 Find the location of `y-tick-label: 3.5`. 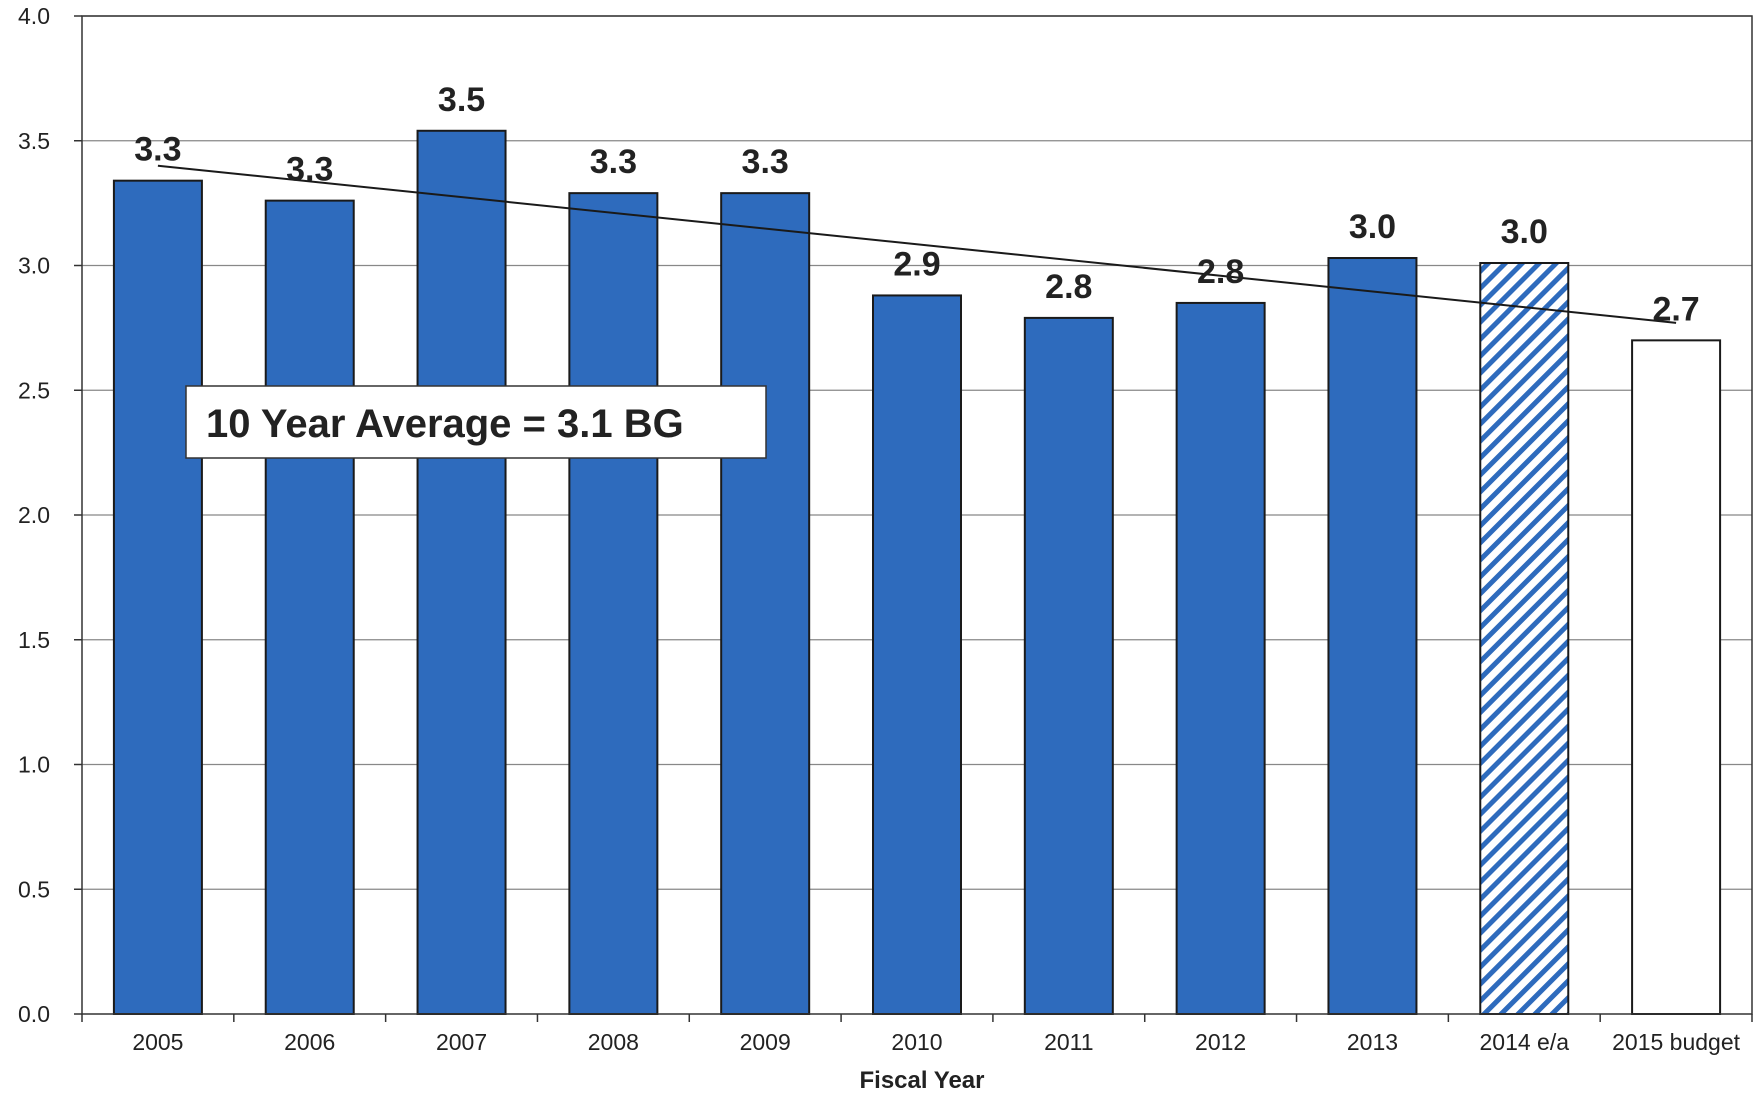

y-tick-label: 3.5 is located at coordinates (34, 141).